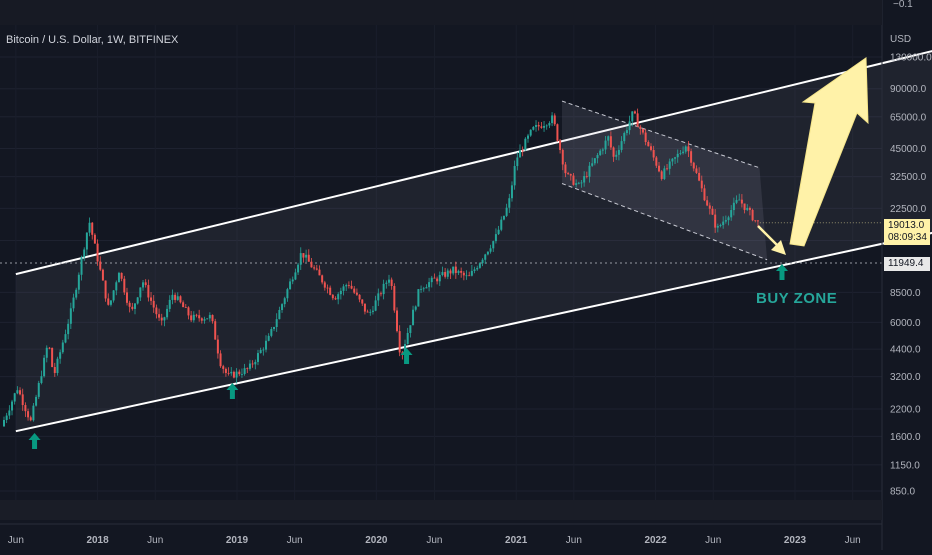 Image resolution: width=932 pixels, height=555 pixels. I want to click on top-strip, so click(441, 12).